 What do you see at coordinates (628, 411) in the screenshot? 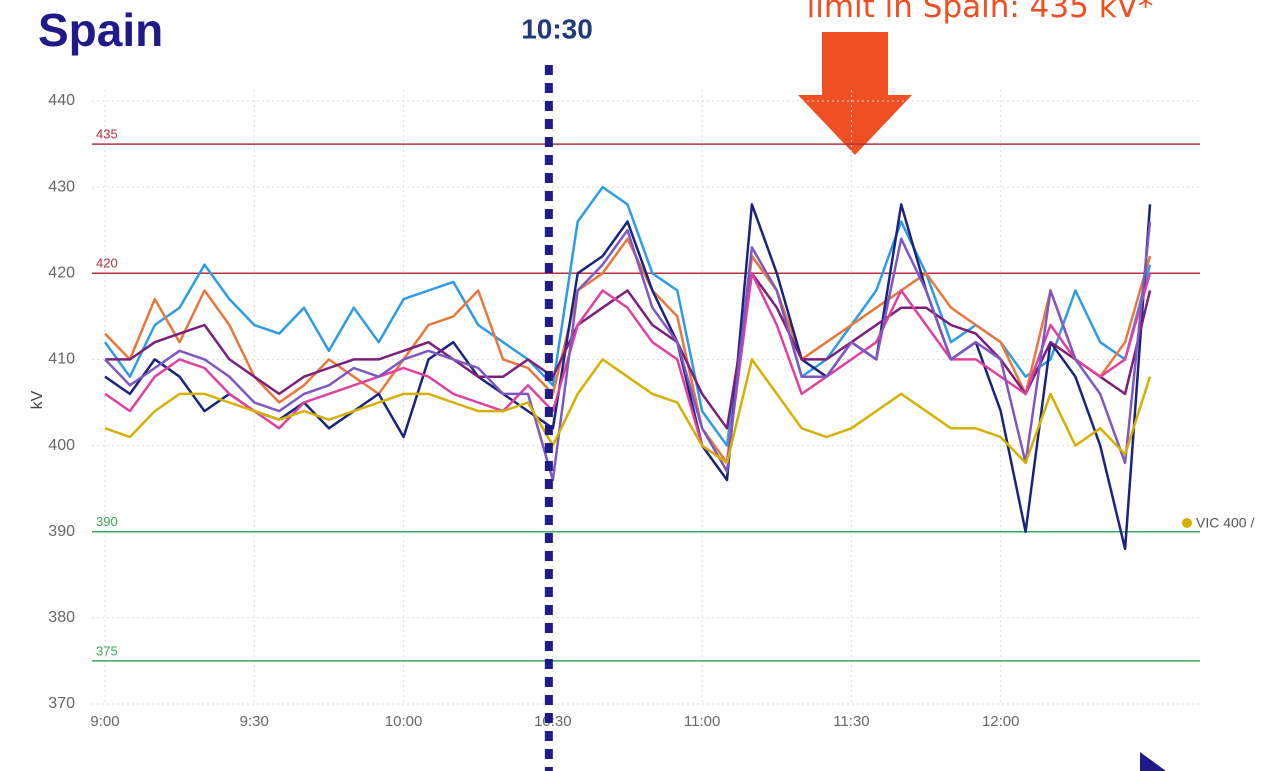
I see `series-line` at bounding box center [628, 411].